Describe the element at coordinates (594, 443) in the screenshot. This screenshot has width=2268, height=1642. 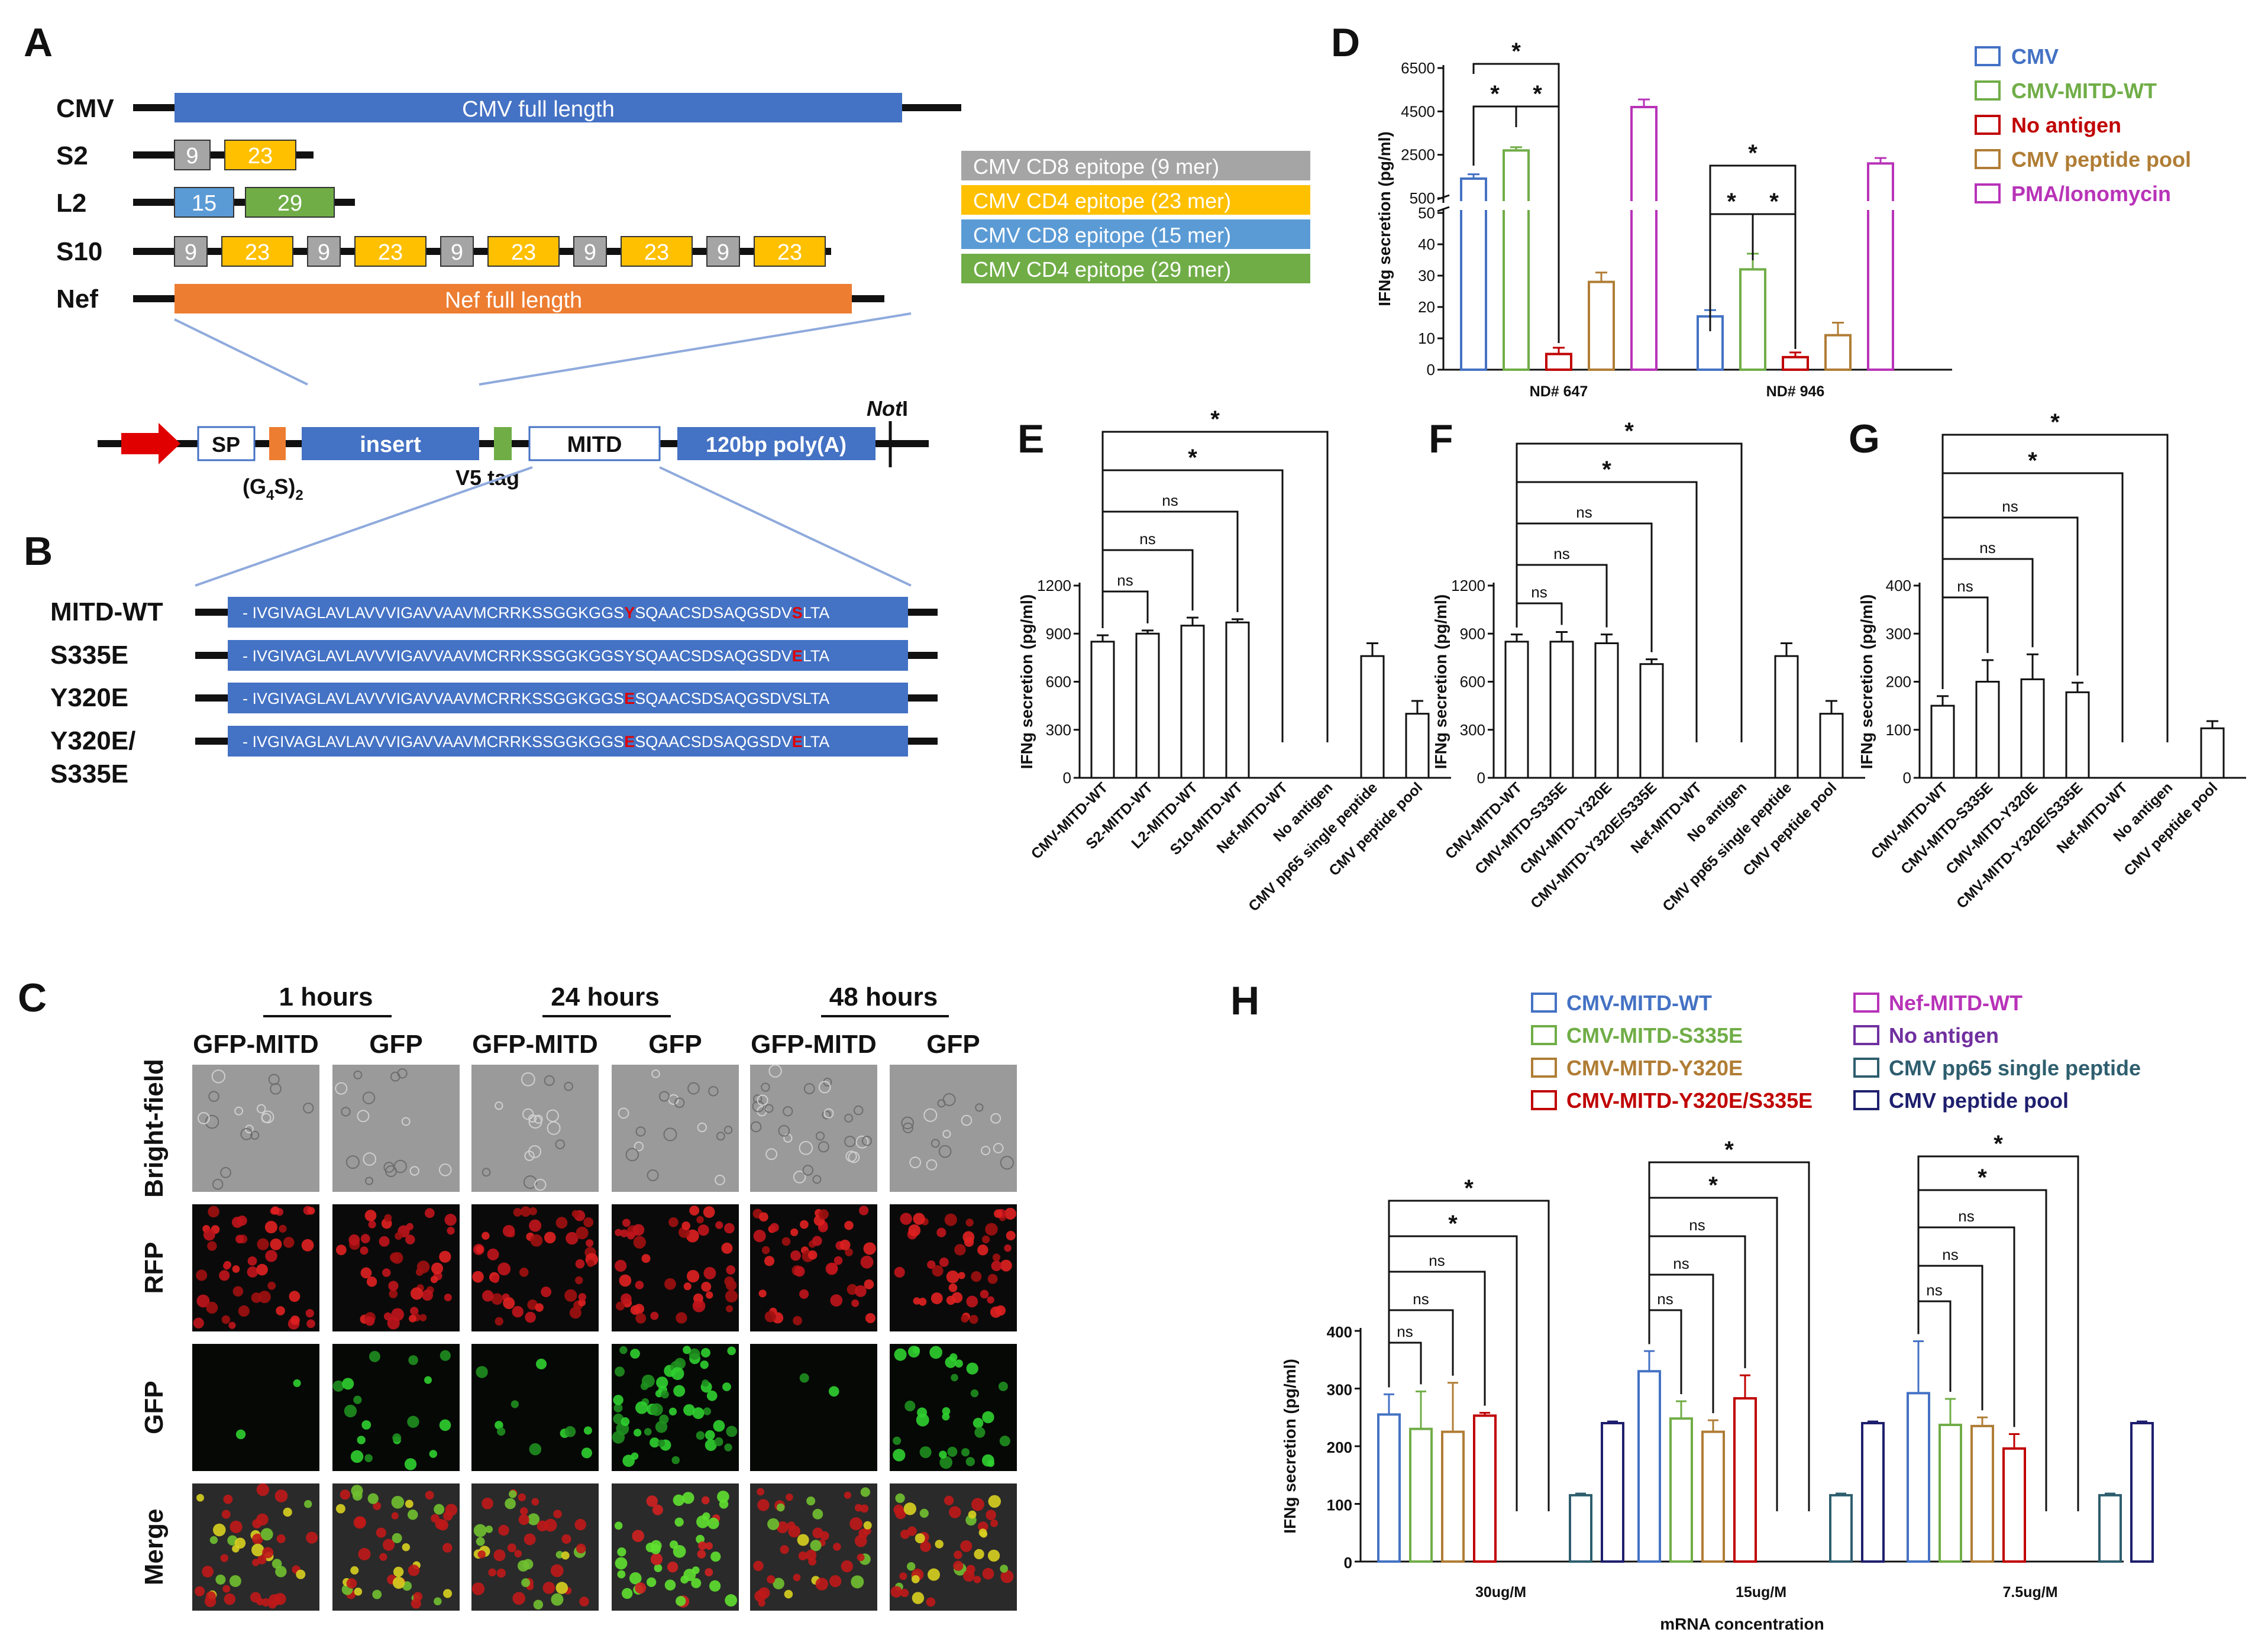
I see `mitd-box` at that location.